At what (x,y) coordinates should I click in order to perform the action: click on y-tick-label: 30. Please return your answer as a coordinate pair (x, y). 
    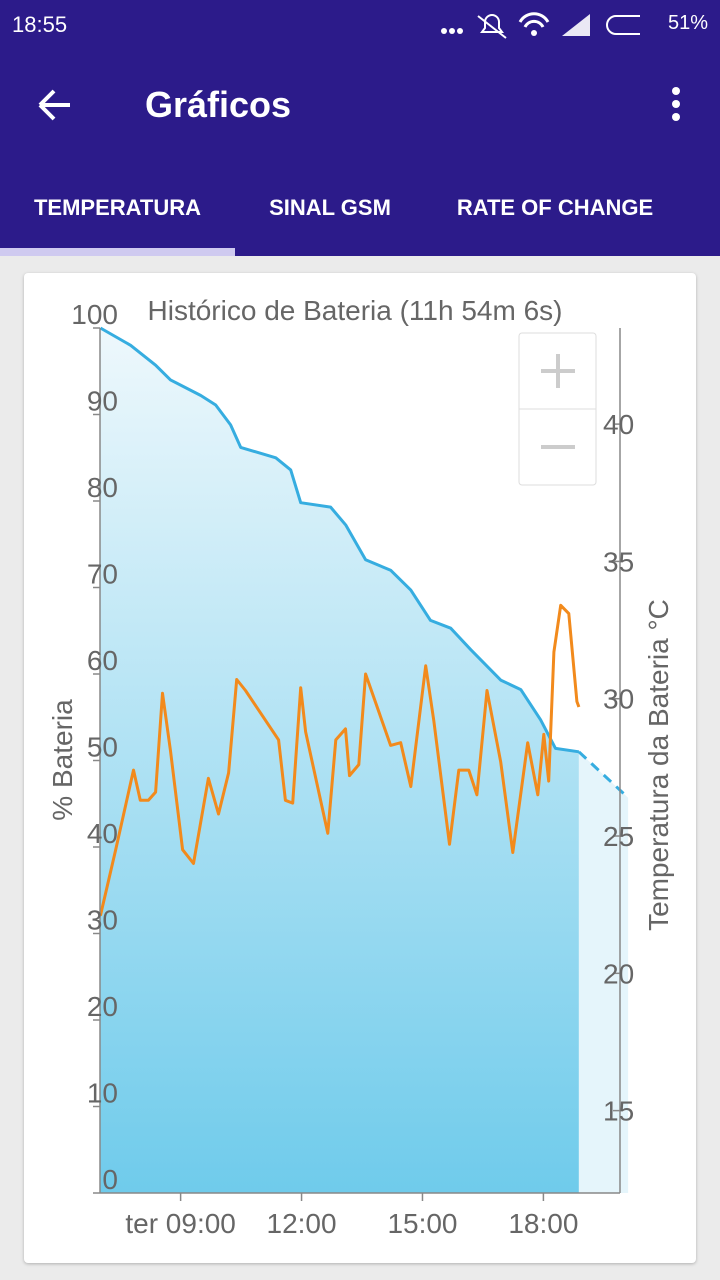
    Looking at the image, I should click on (102, 920).